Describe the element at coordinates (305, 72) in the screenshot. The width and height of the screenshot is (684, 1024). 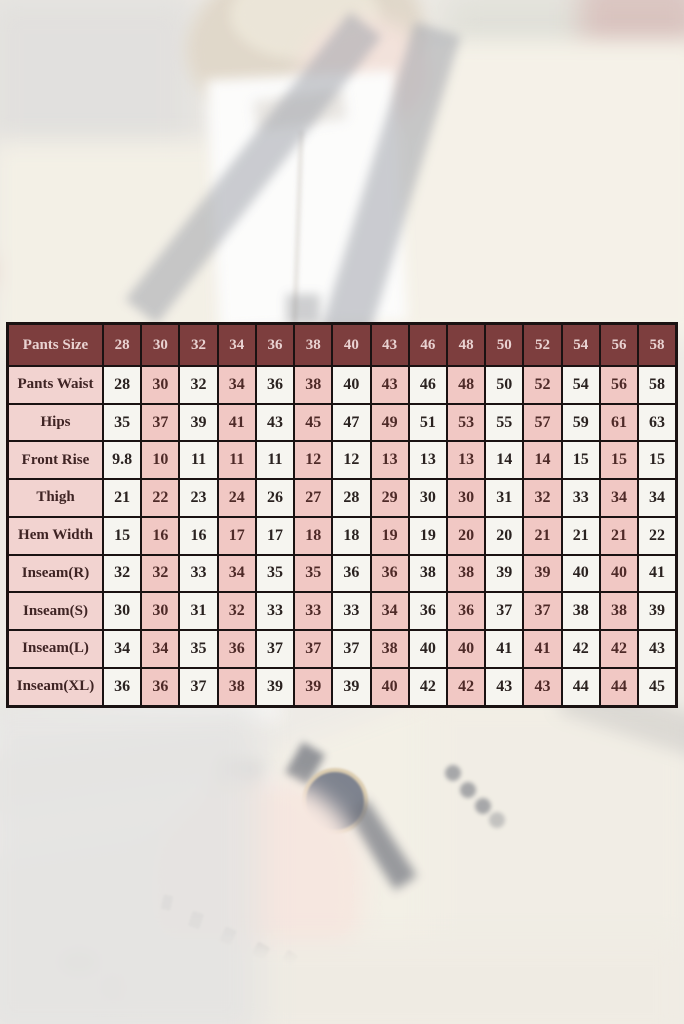
I see `beard-shape` at that location.